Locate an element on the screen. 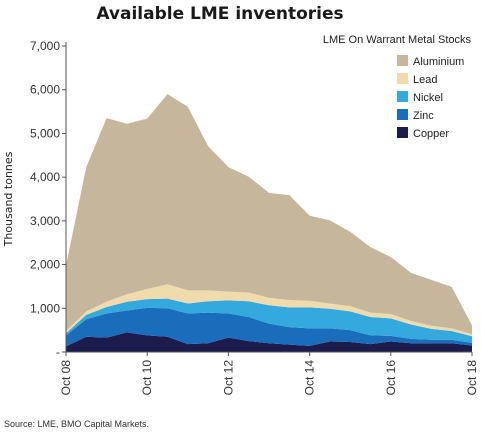 This screenshot has width=481, height=433. y-tick-label: 5,000 is located at coordinates (45, 133).